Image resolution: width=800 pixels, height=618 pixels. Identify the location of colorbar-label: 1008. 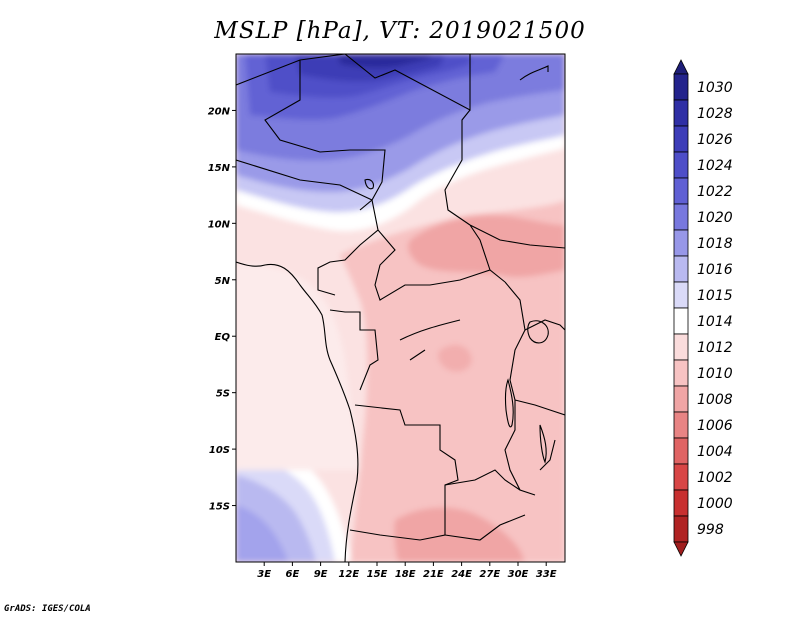
(715, 400).